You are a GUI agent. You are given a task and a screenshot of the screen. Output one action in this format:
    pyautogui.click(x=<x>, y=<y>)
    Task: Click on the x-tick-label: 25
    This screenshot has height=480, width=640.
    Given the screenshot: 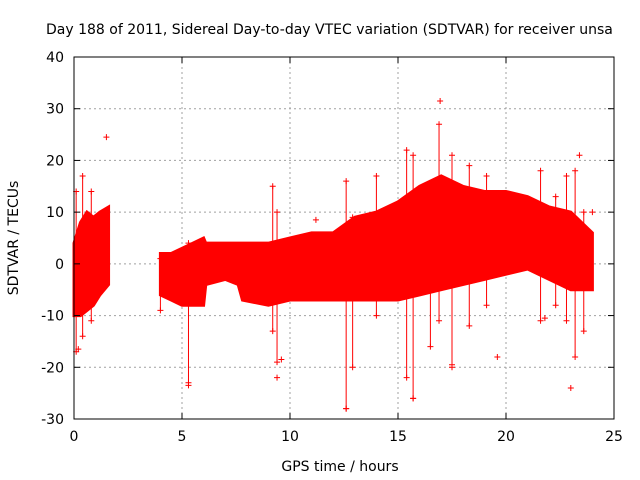 What is the action you would take?
    pyautogui.click(x=614, y=437)
    